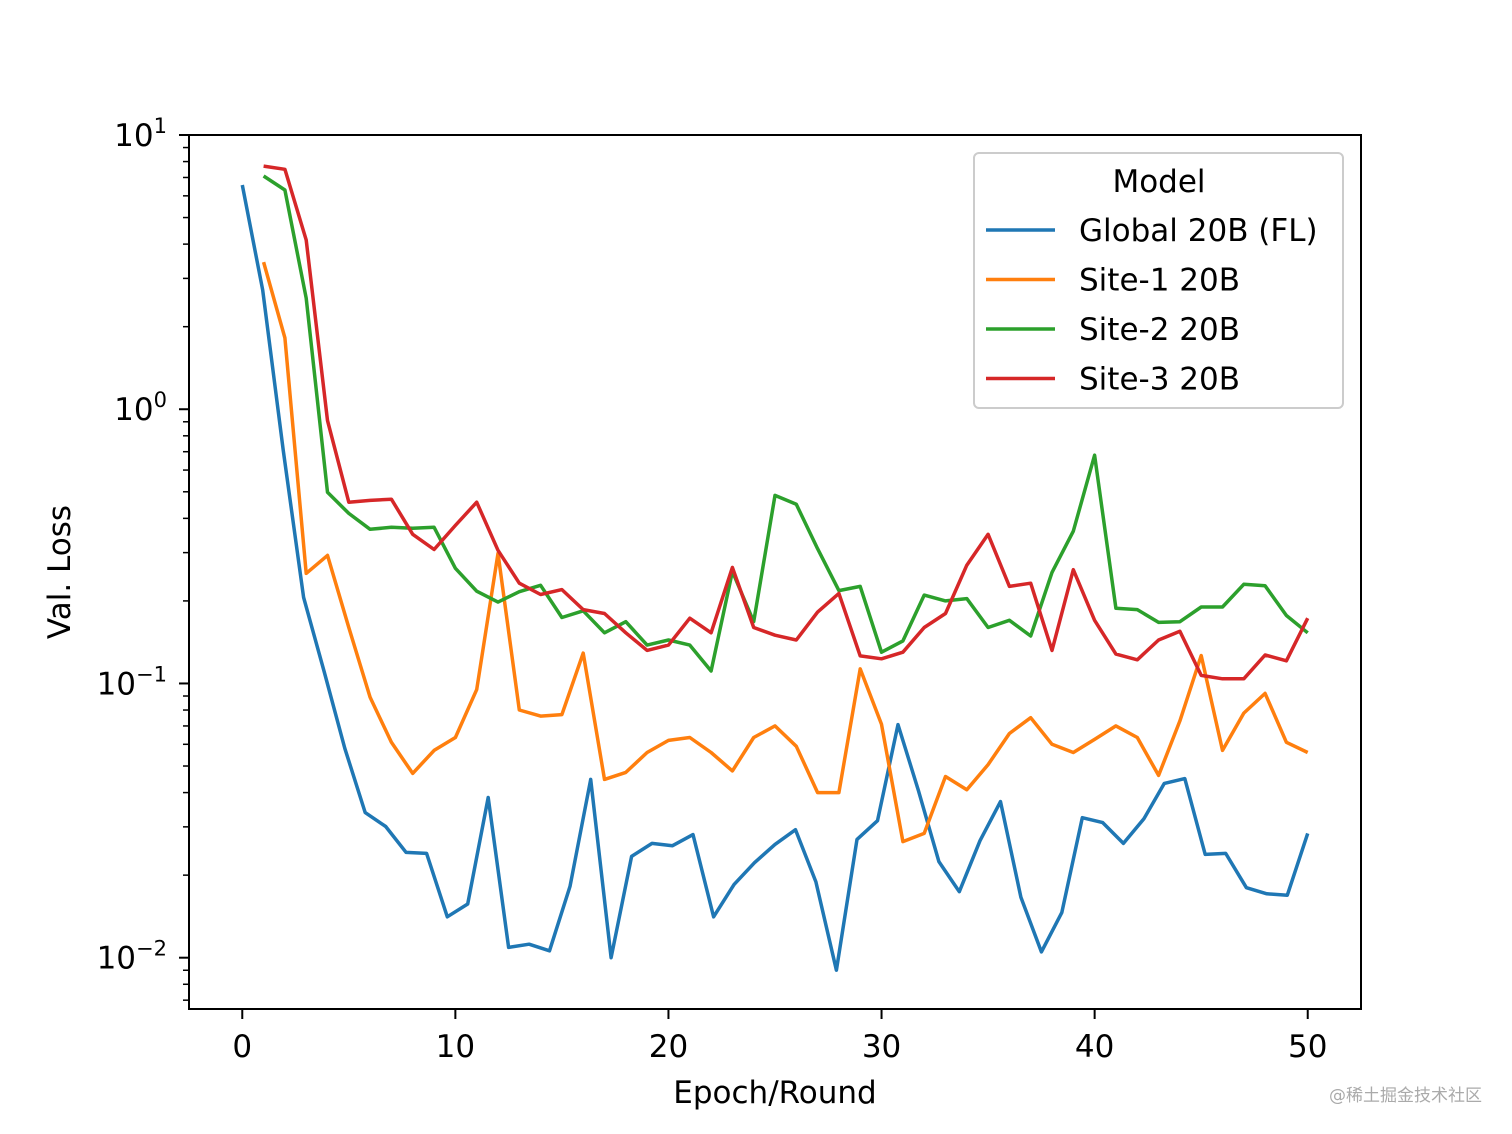 The height and width of the screenshot is (1134, 1512). What do you see at coordinates (1159, 380) in the screenshot?
I see `legend-entry-4: Site-3 20B` at bounding box center [1159, 380].